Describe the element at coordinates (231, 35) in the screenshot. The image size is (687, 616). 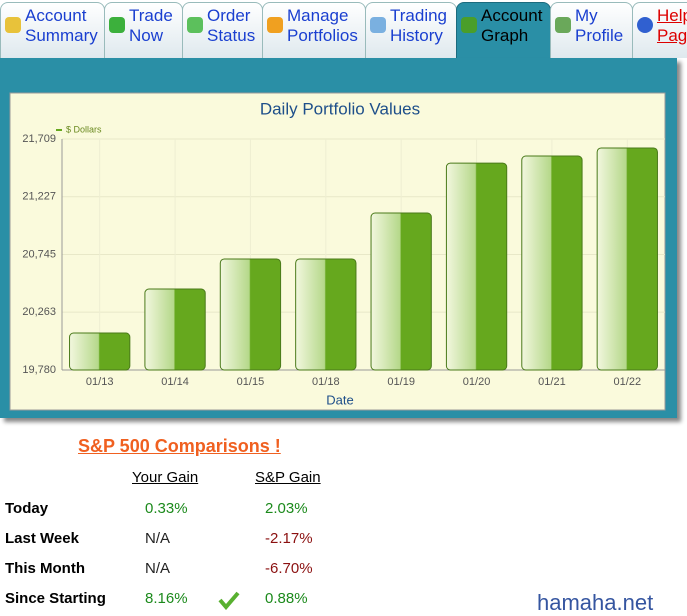
I see `tab-label: Status` at that location.